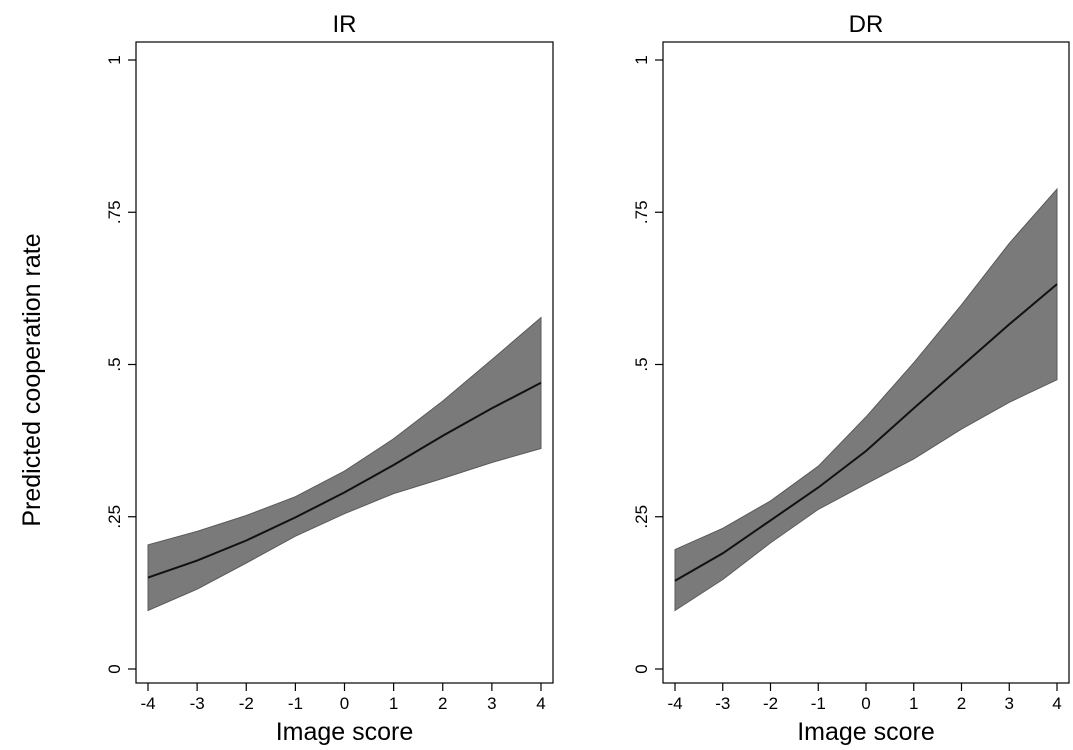 The height and width of the screenshot is (750, 1073). I want to click on chart-title: DR, so click(866, 24).